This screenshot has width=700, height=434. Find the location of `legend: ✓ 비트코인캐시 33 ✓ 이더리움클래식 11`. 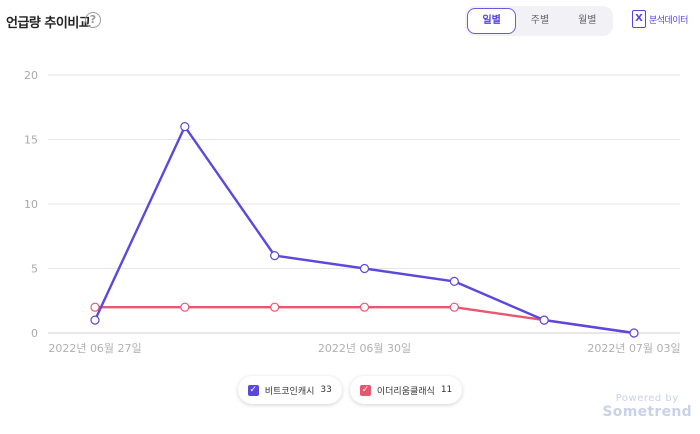

legend: ✓ 비트코인캐시 33 ✓ 이더리움클래식 11 is located at coordinates (350, 390).